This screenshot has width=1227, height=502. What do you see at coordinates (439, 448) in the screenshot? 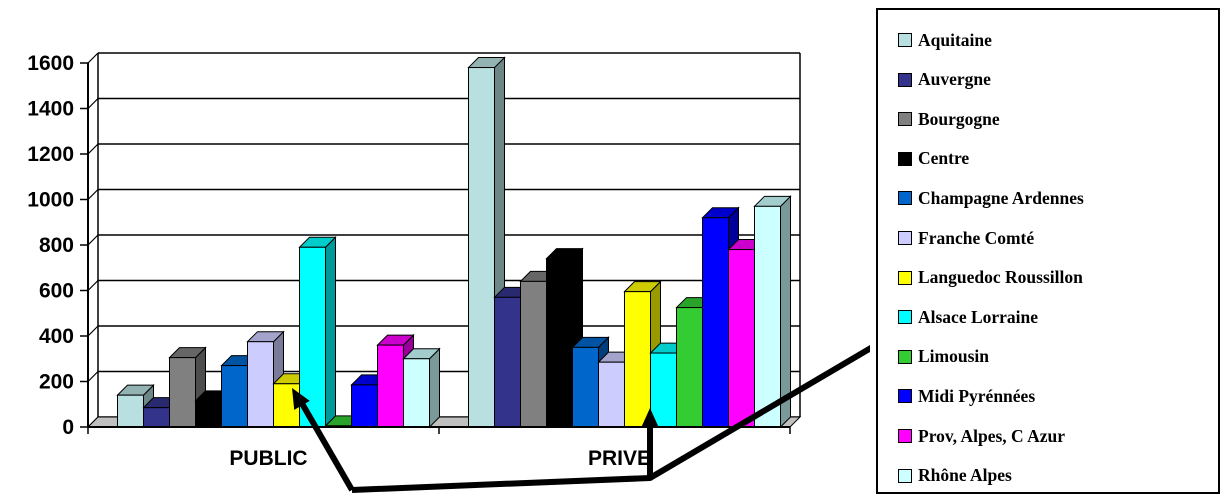
I see `x-axis: PUBLIC PRIVE` at bounding box center [439, 448].